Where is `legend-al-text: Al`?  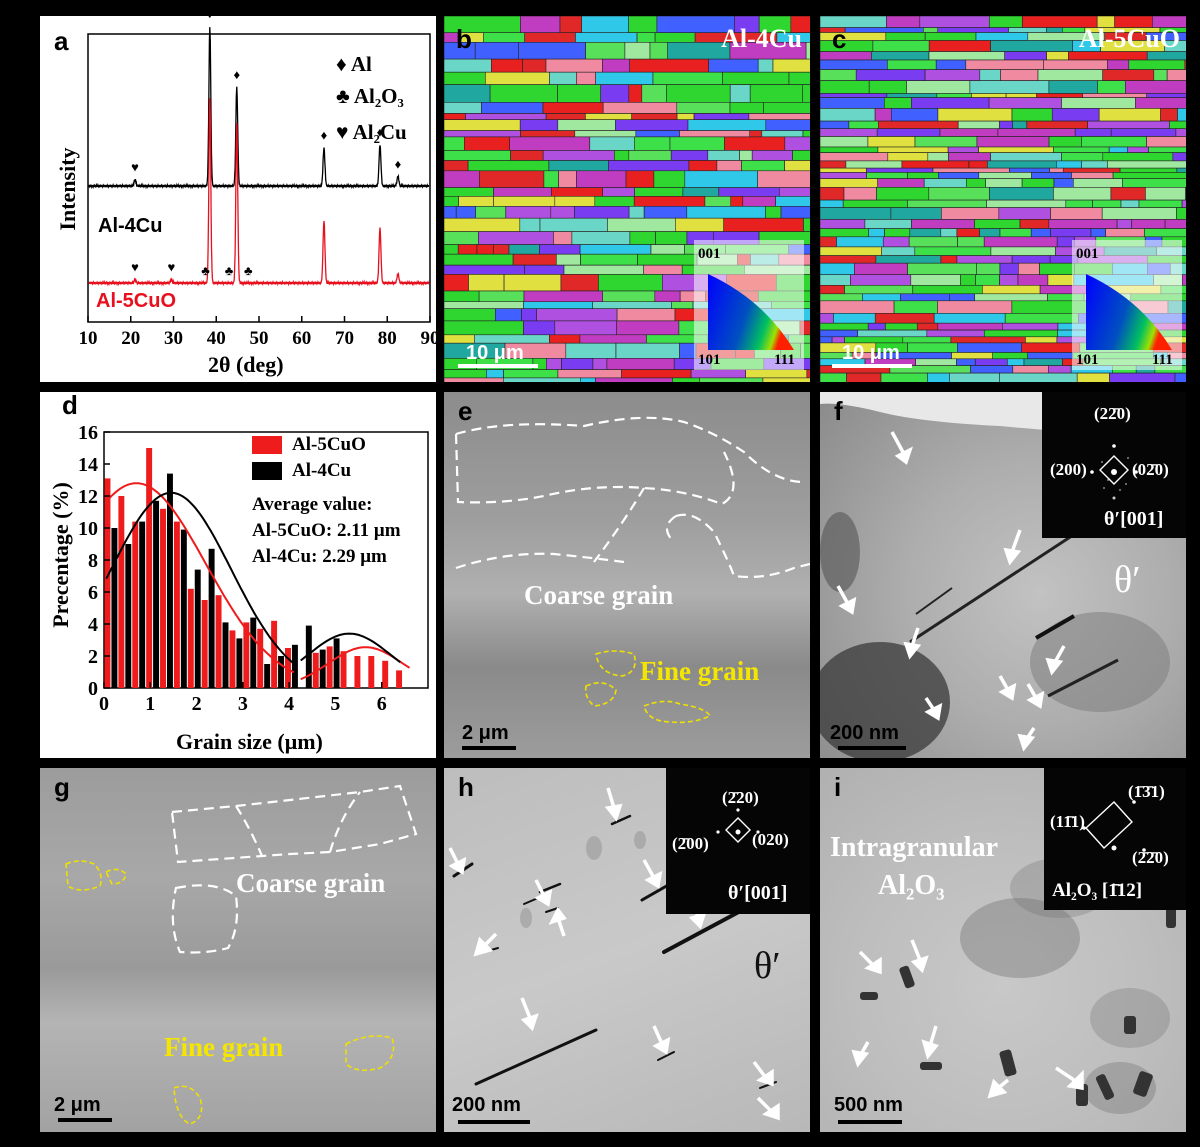 legend-al-text: Al is located at coordinates (361, 64).